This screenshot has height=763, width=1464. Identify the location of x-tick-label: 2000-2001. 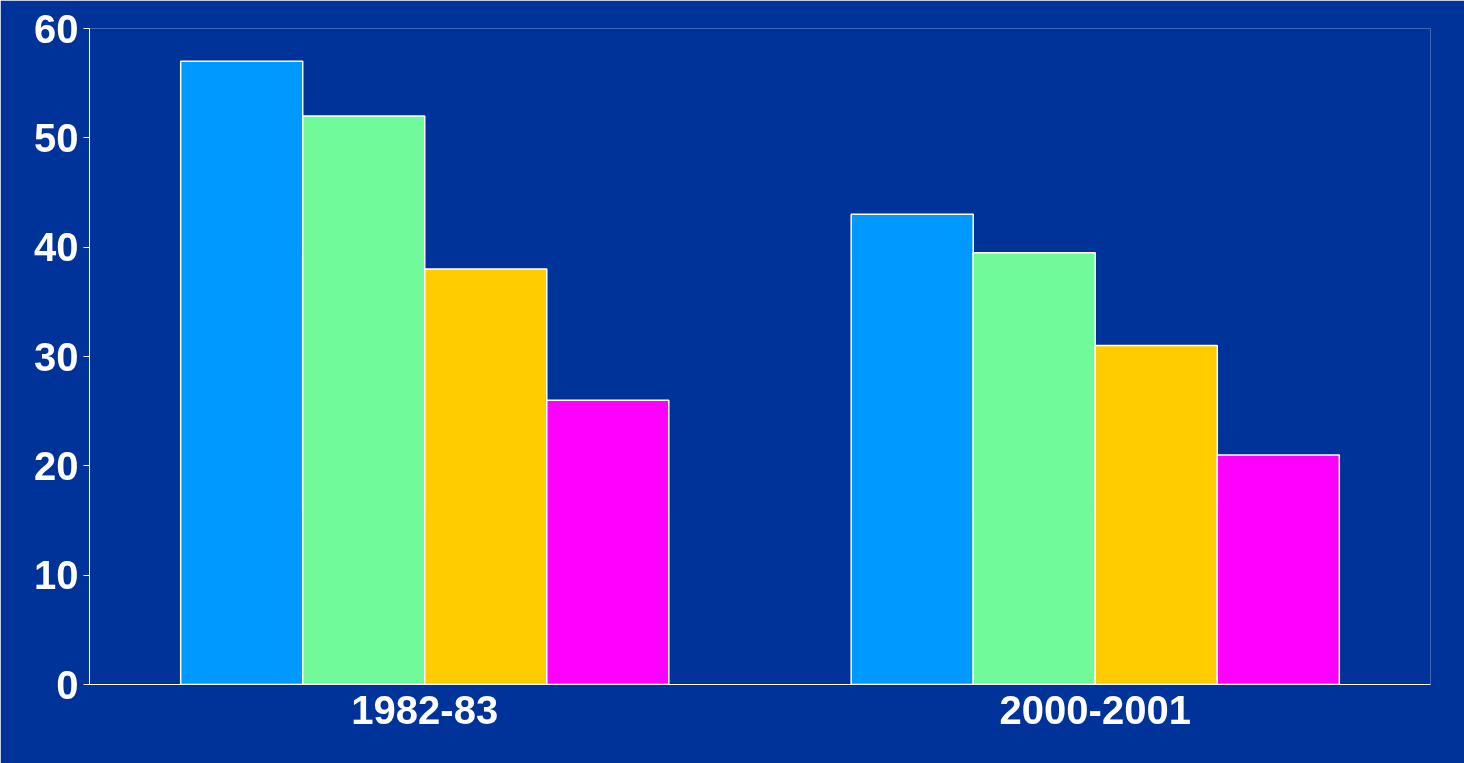
(1095, 709).